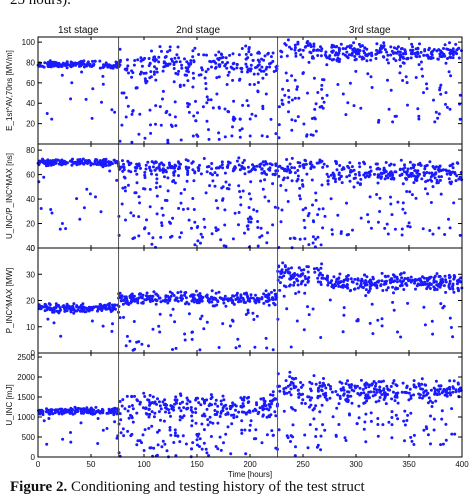 This screenshot has width=474, height=499. I want to click on y-axis-label: U_INC [mJ], so click(9, 404).